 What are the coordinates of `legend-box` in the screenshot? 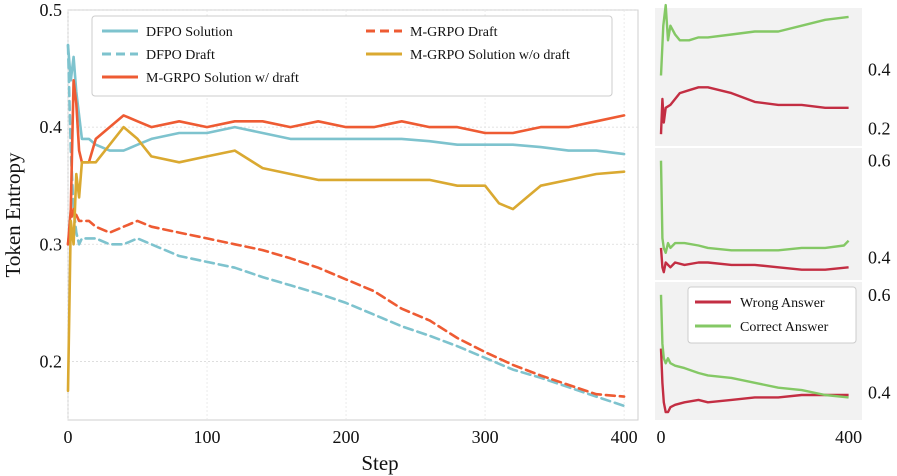 It's located at (352, 56).